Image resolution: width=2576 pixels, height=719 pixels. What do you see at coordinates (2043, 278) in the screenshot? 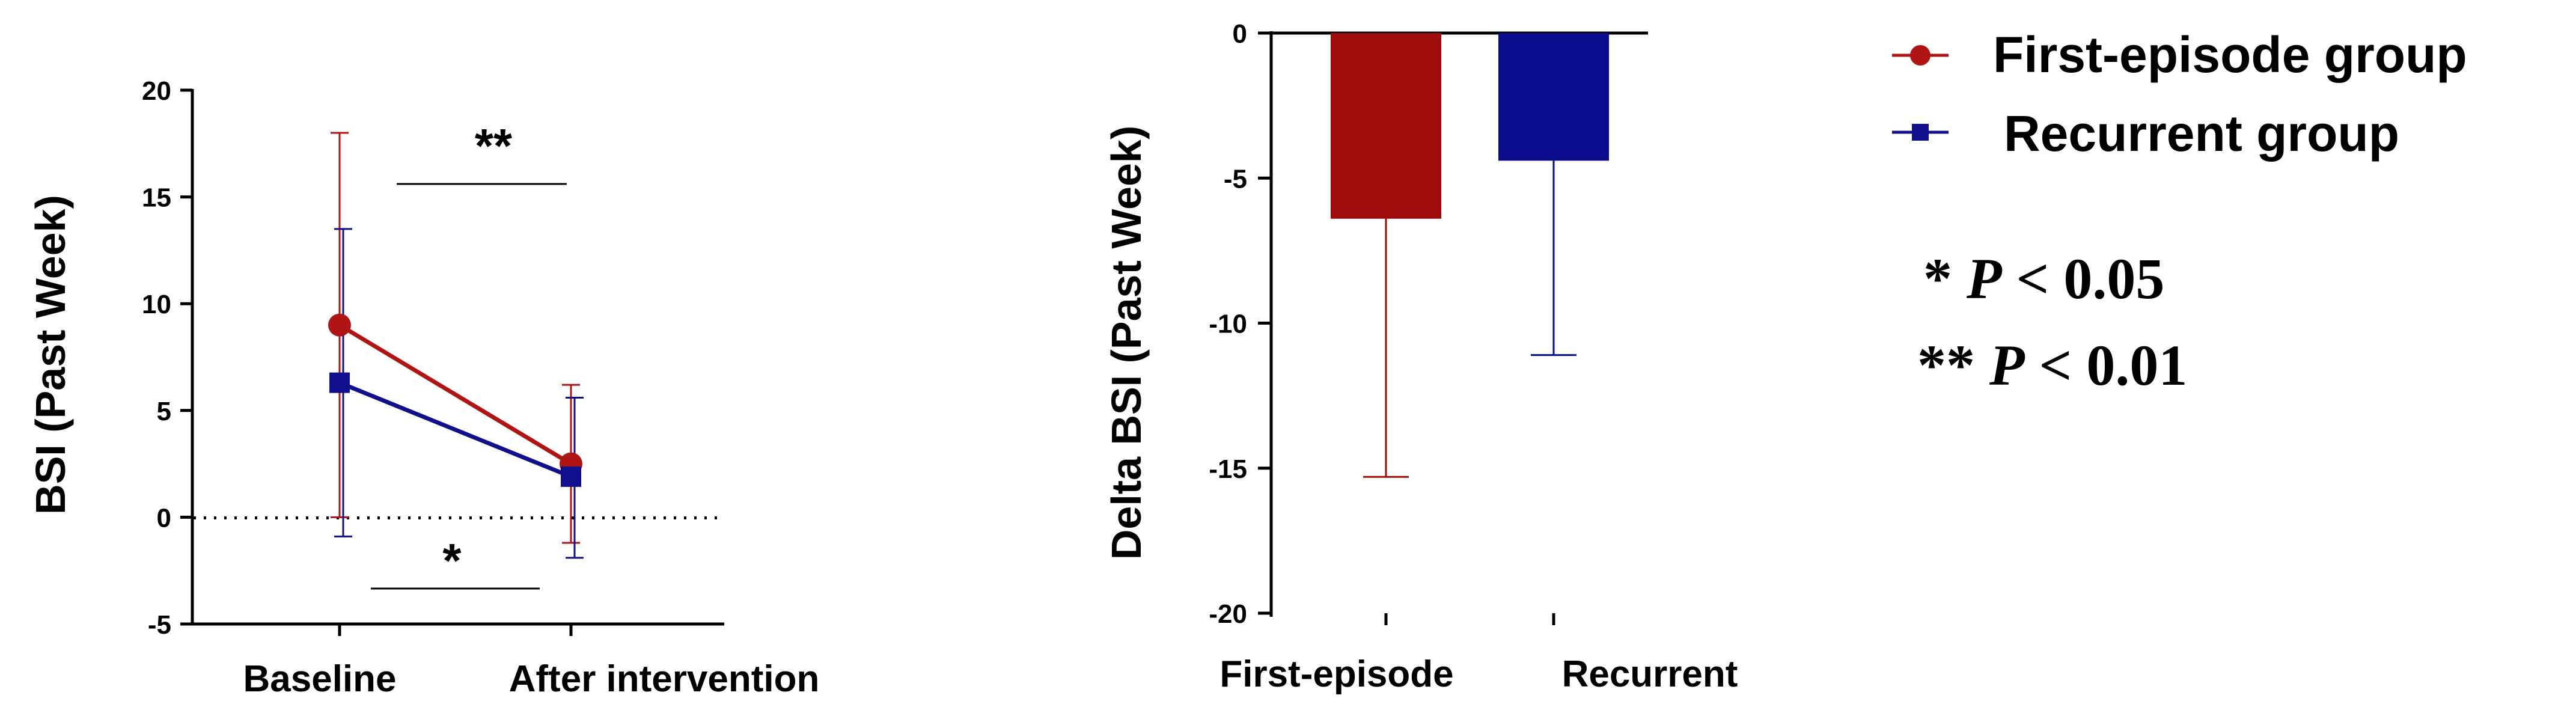
I see `significance-note-p05: * P < 0.05` at bounding box center [2043, 278].